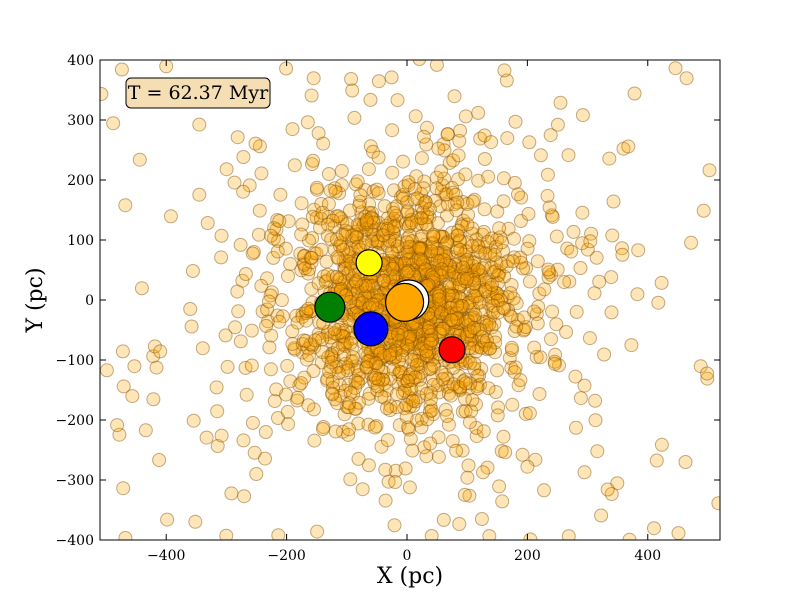  I want to click on y-tick-label: 100, so click(80, 241).